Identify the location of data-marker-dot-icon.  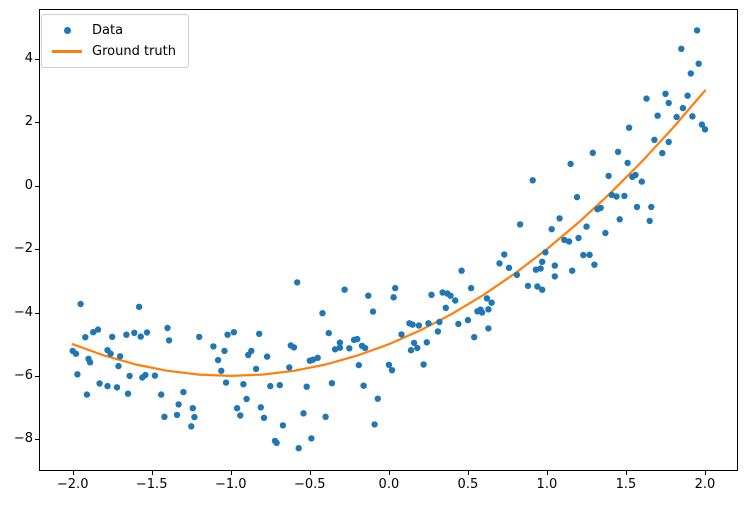
(67, 30).